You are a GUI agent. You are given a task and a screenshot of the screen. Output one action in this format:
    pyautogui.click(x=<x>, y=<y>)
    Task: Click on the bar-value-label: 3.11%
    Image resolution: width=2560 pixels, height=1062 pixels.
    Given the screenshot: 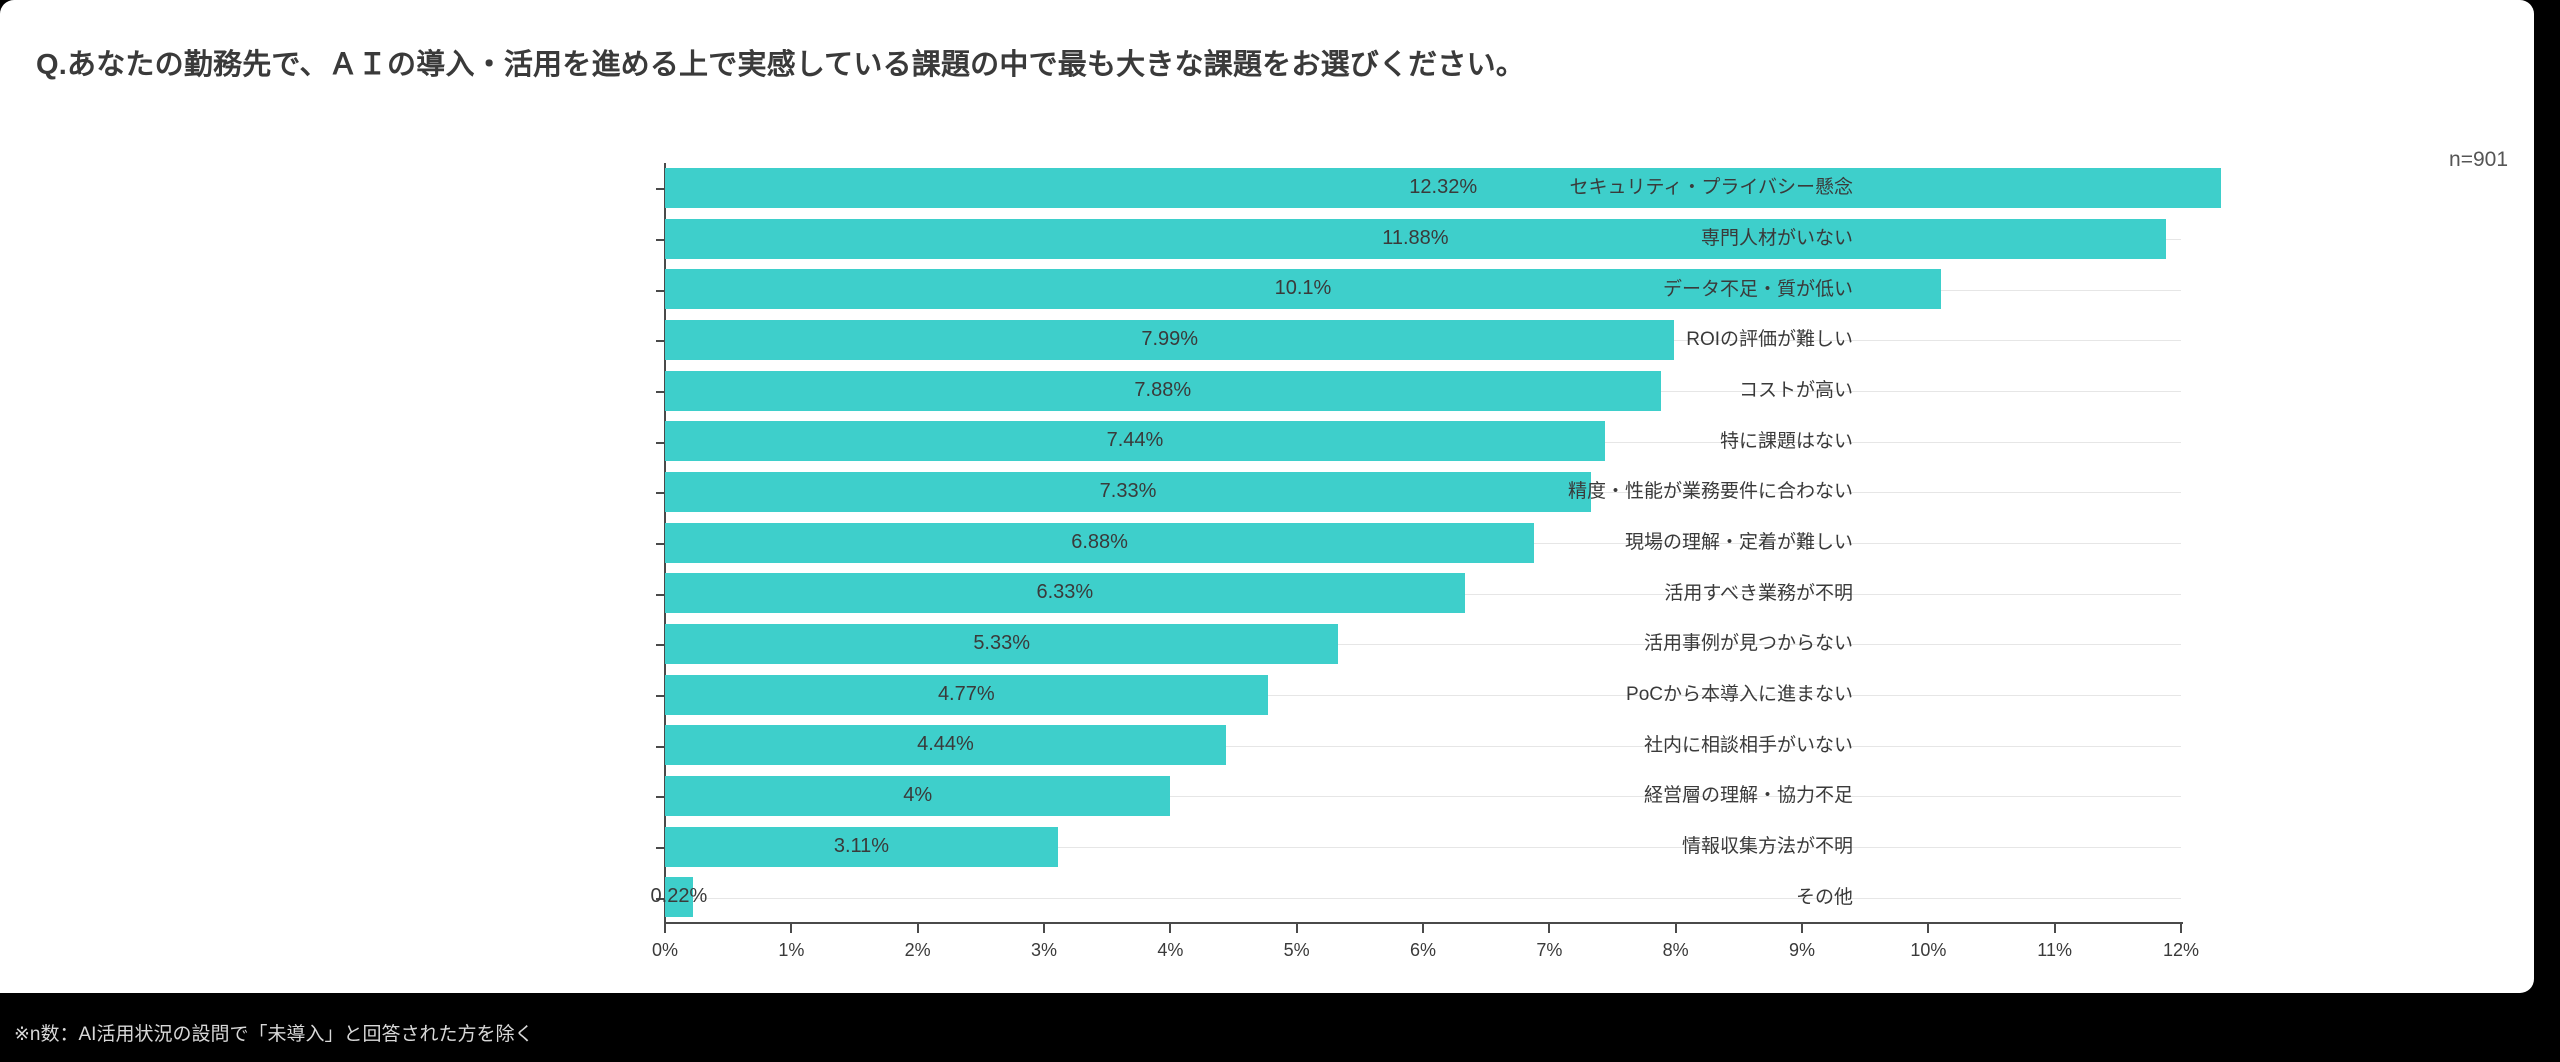 What is the action you would take?
    pyautogui.click(x=861, y=845)
    